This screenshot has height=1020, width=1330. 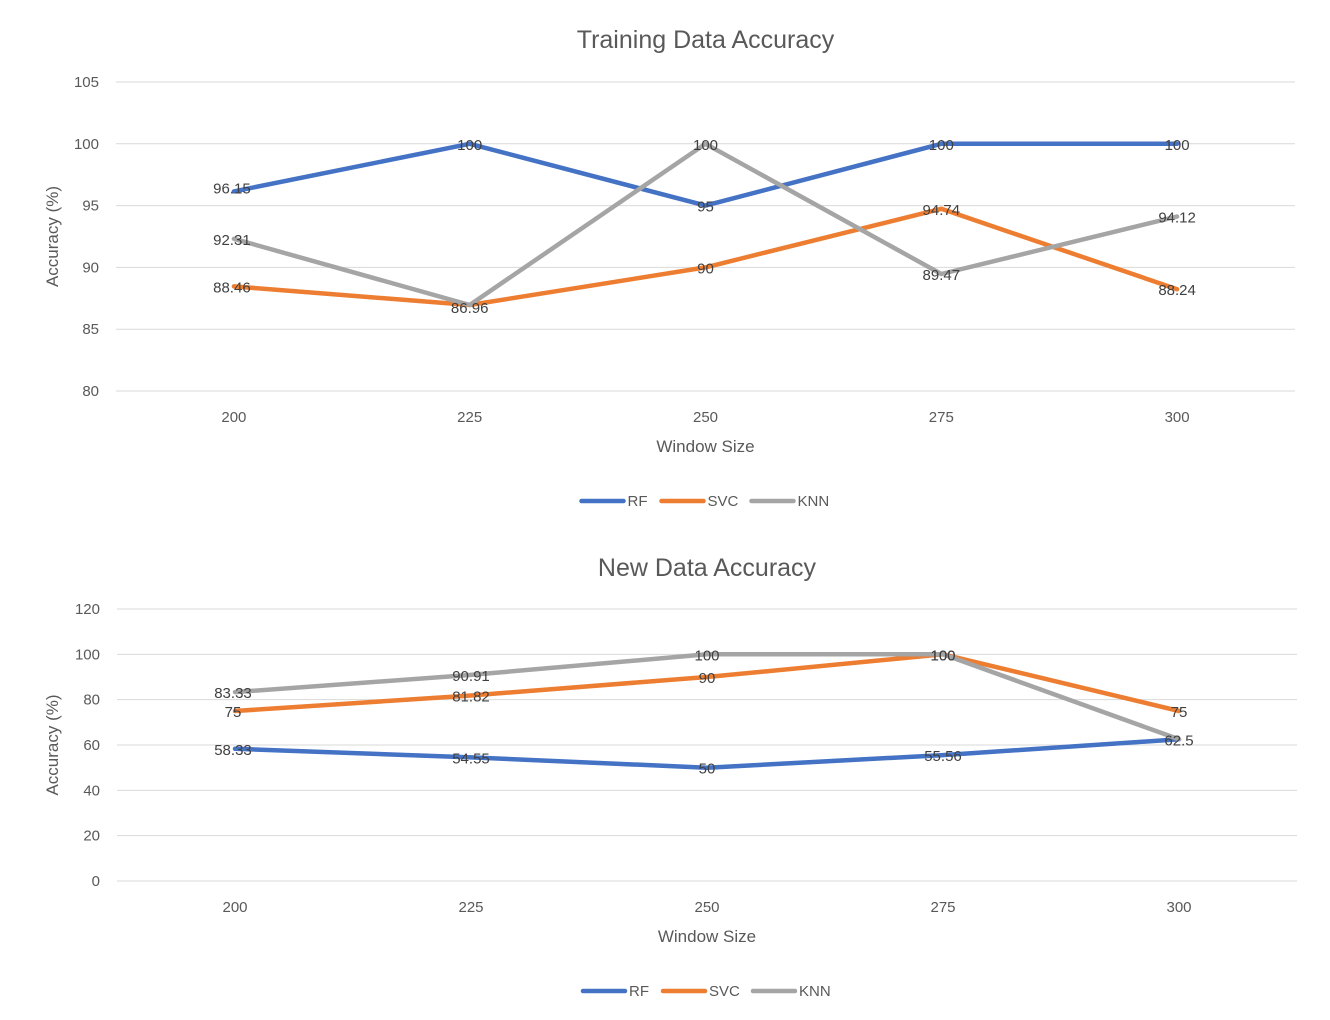 What do you see at coordinates (470, 308) in the screenshot?
I see `data-label-svc: 86.96` at bounding box center [470, 308].